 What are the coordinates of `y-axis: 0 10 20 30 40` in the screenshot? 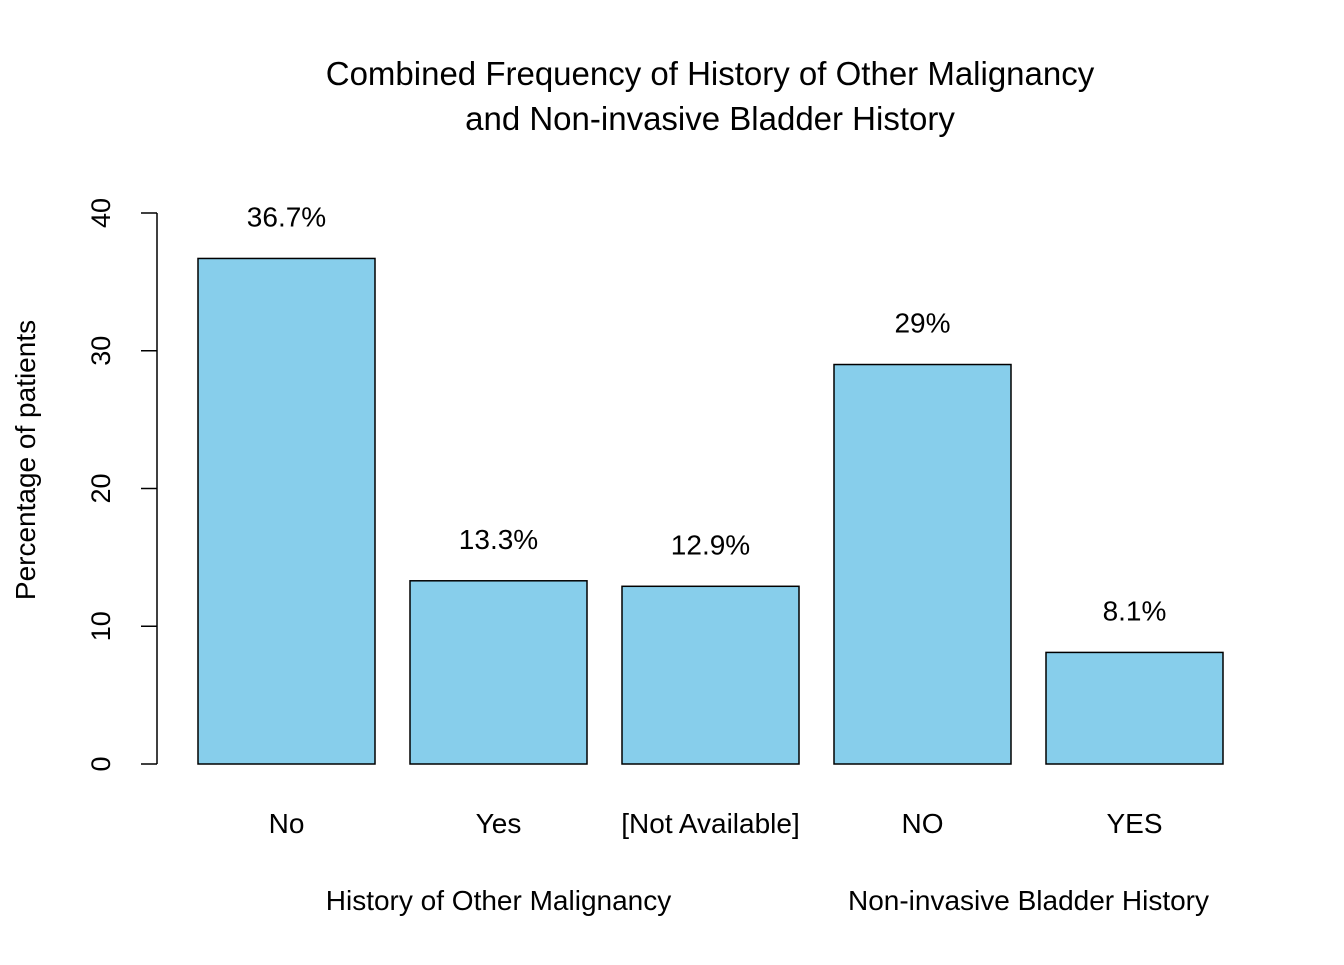 It's located at (122, 485).